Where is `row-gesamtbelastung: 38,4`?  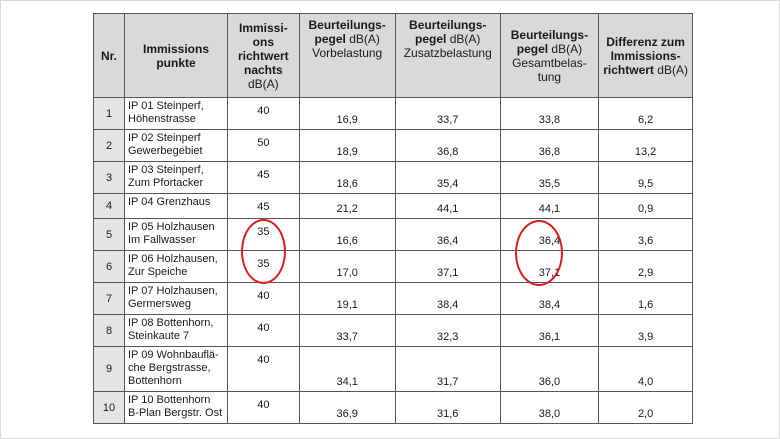
row-gesamtbelastung: 38,4 is located at coordinates (549, 298).